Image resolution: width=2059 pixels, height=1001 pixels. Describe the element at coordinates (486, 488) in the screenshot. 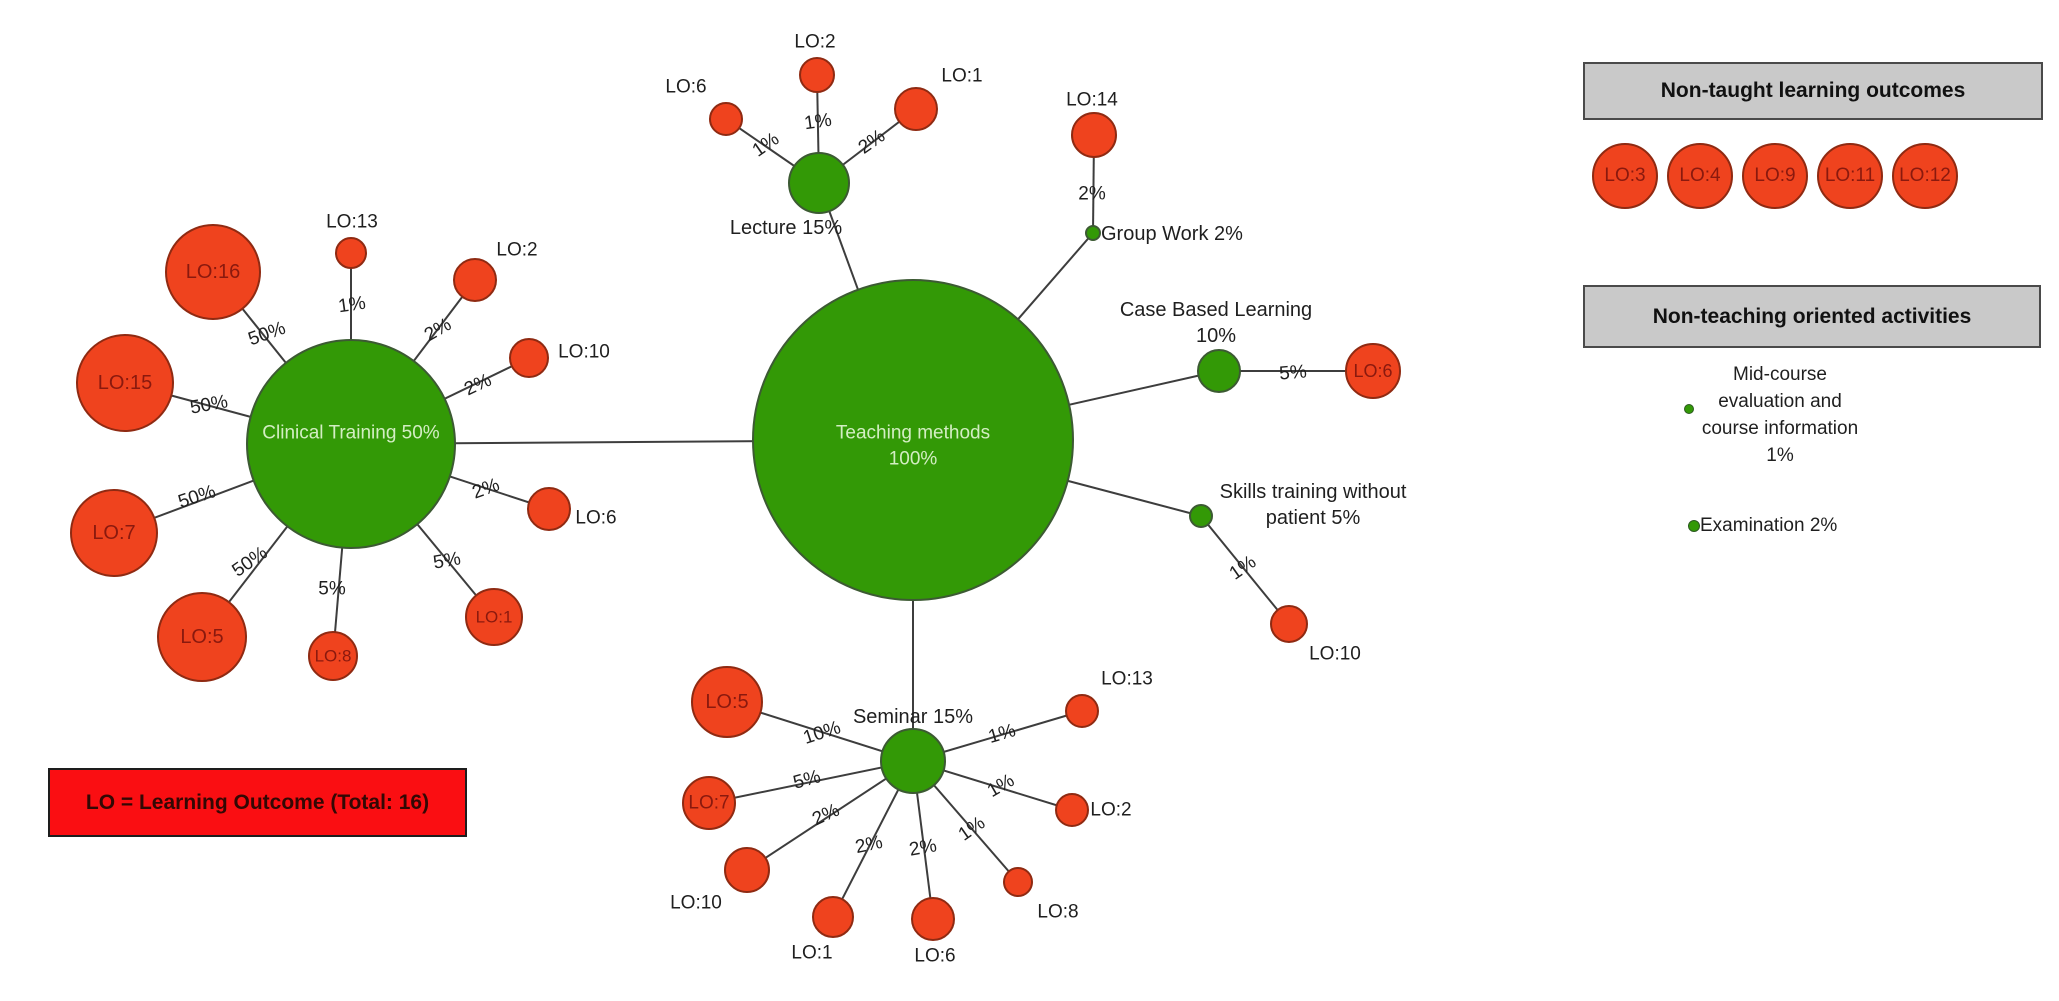

I see `edge-label-clinical-cl_lo6: 2%` at that location.